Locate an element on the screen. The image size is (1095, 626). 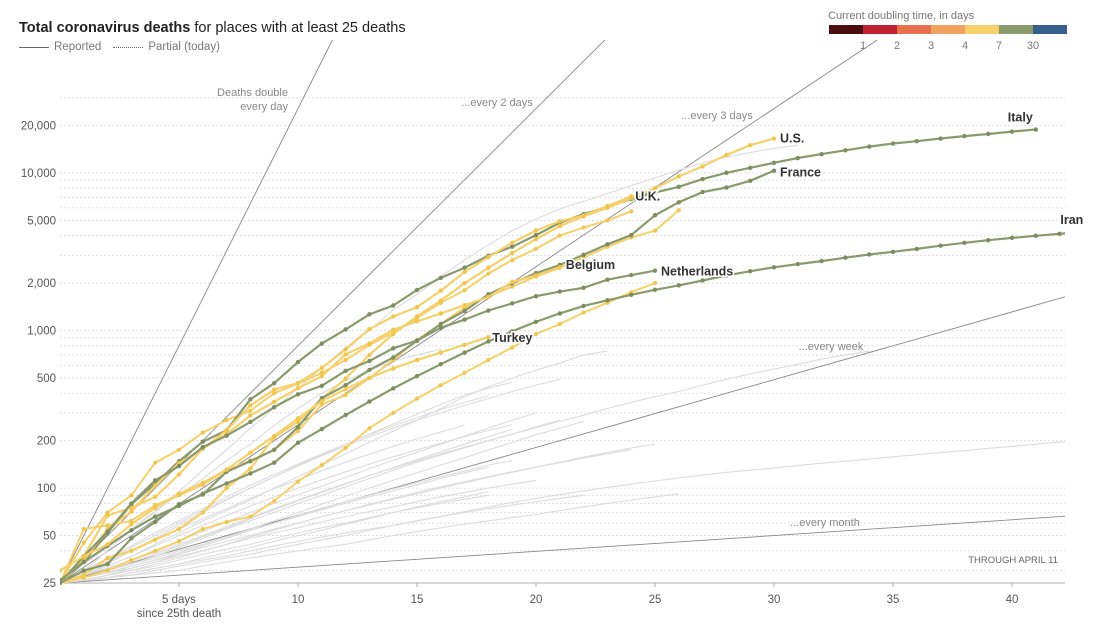
series-label-netherlands: Netherlands is located at coordinates (697, 272).